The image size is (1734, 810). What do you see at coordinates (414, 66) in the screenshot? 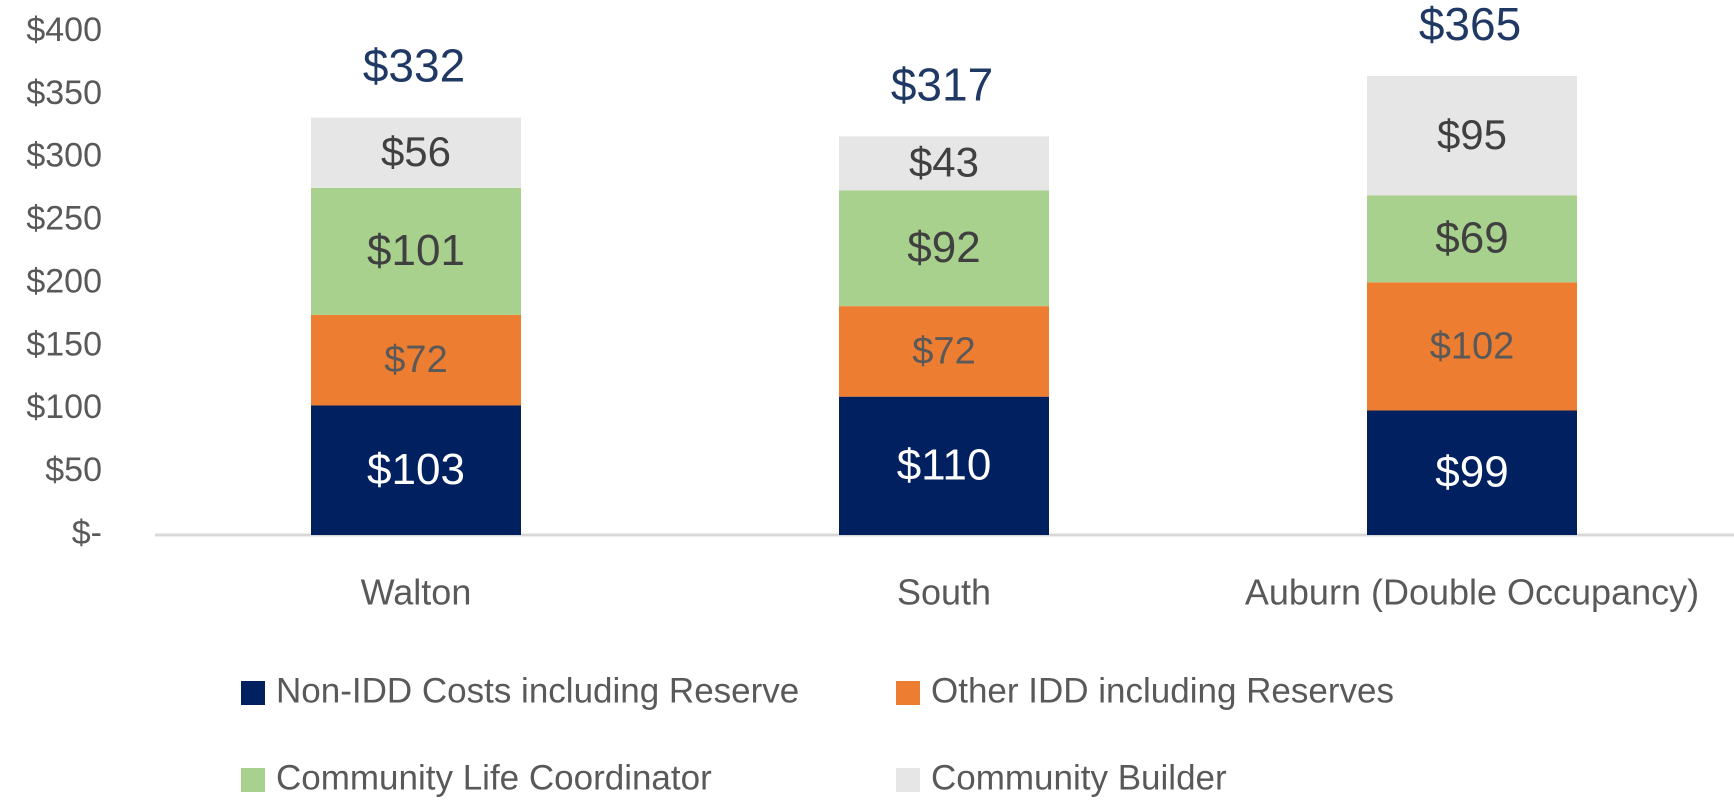
I see `total-label: $332` at bounding box center [414, 66].